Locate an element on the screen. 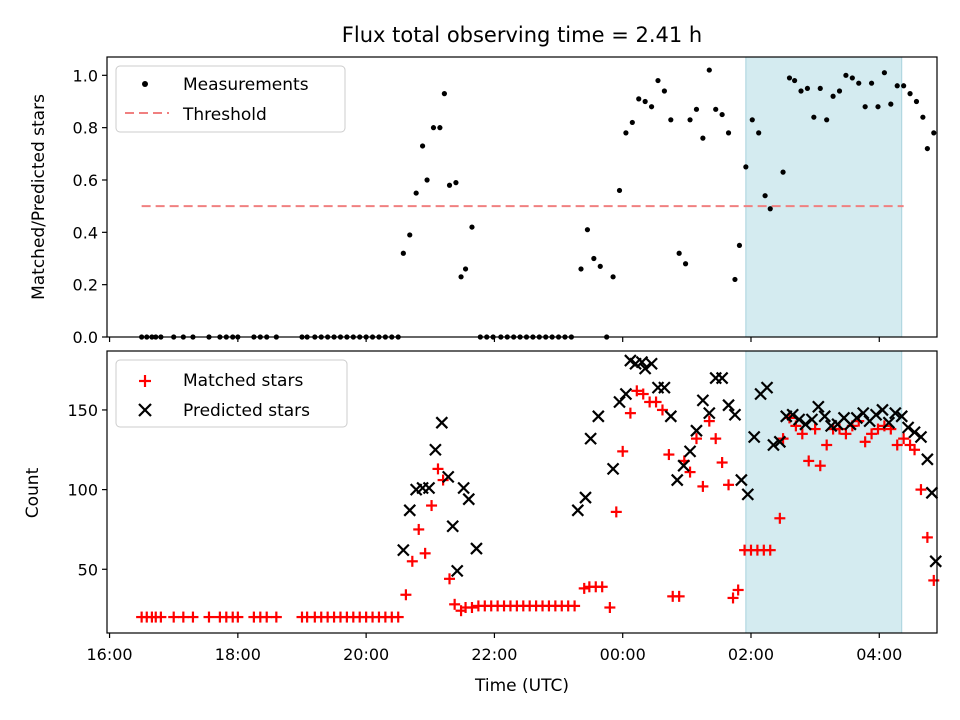  x-tick-label: 18:00 is located at coordinates (238, 654).